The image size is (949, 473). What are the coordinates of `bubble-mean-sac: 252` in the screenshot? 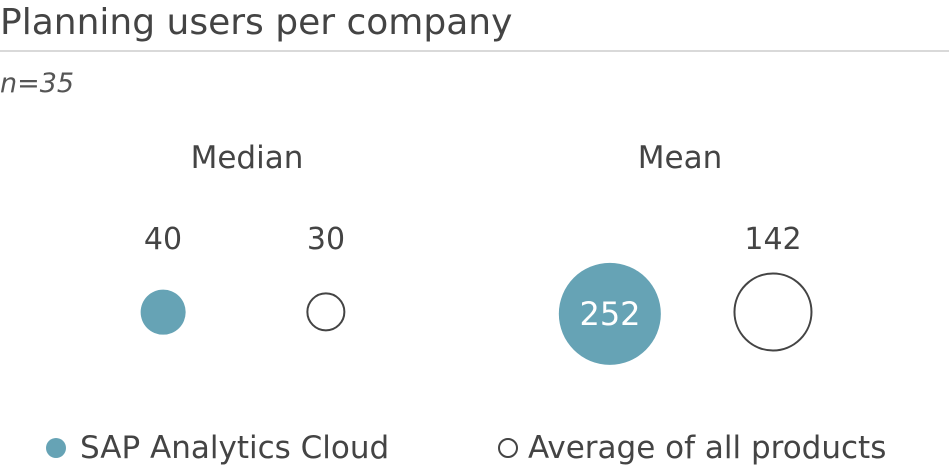 It's located at (610, 314).